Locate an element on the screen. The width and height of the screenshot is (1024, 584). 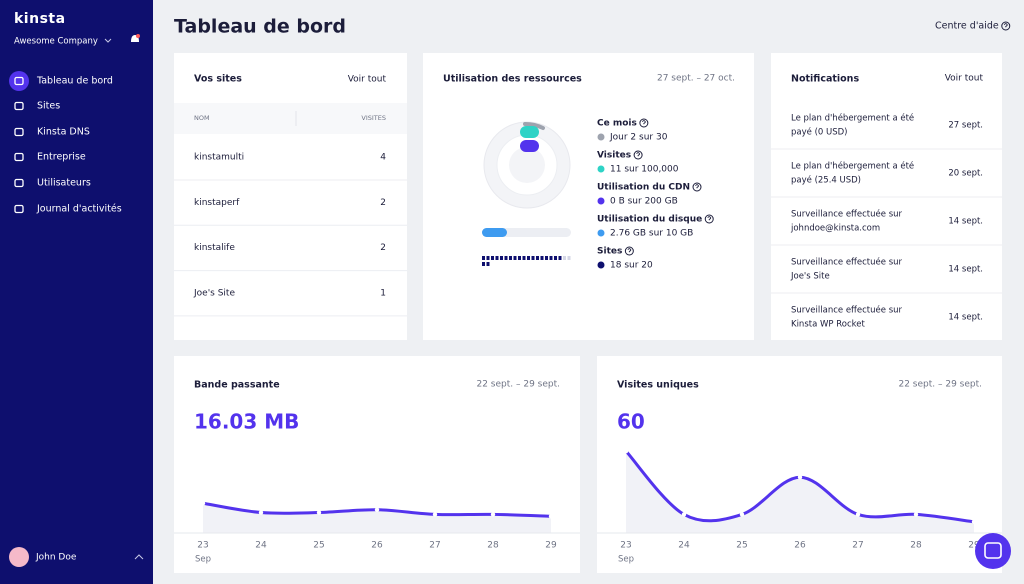
usage-label: Visites is located at coordinates (614, 156).